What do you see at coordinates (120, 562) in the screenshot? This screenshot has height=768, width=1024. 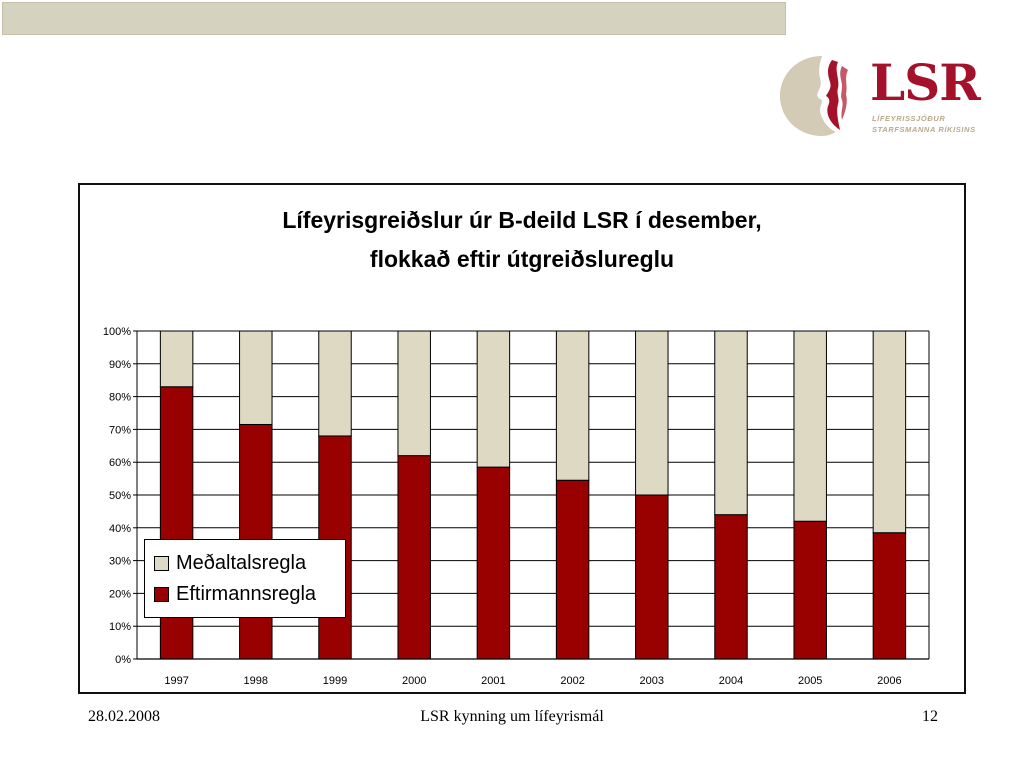 I see `y-tick-label: 30%` at bounding box center [120, 562].